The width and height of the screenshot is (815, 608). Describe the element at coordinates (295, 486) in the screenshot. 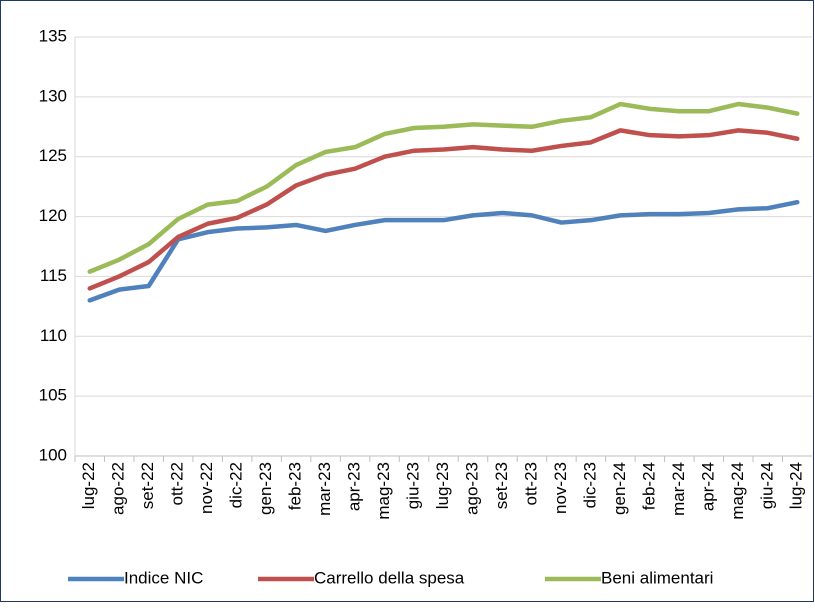

I see `x-tick-label: feb-23` at that location.